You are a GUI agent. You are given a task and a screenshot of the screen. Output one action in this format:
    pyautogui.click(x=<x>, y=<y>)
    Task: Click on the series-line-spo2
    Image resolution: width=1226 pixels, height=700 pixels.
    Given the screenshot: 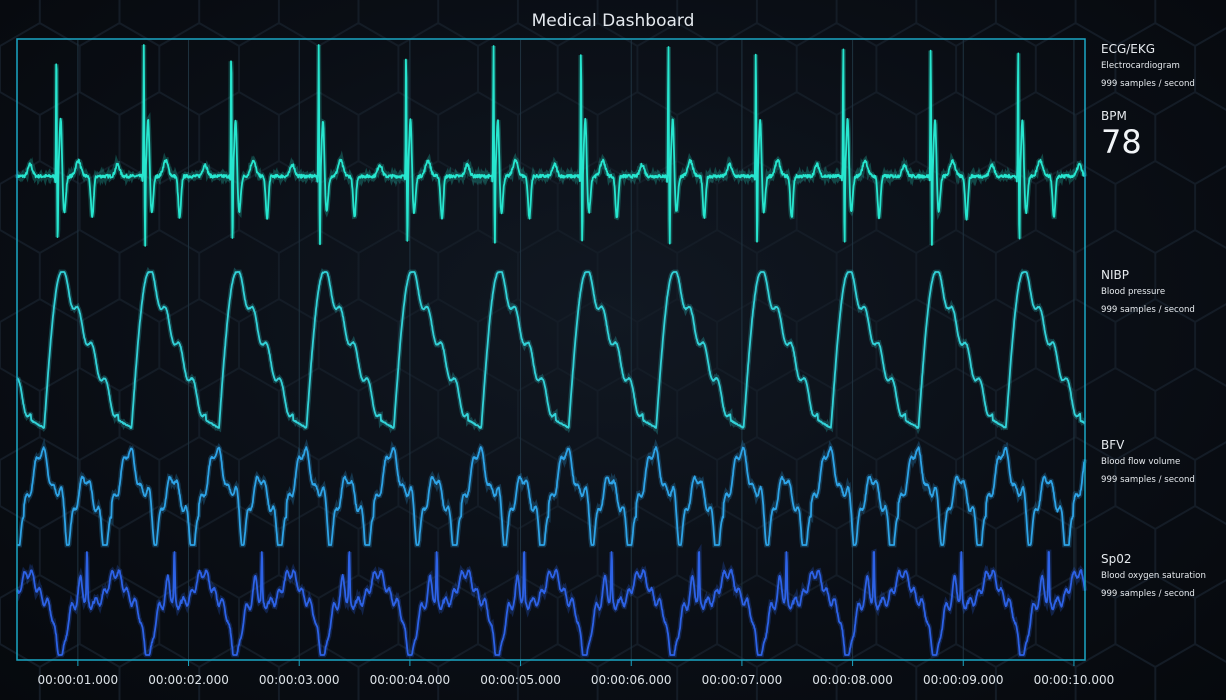 What is the action you would take?
    pyautogui.click(x=551, y=603)
    